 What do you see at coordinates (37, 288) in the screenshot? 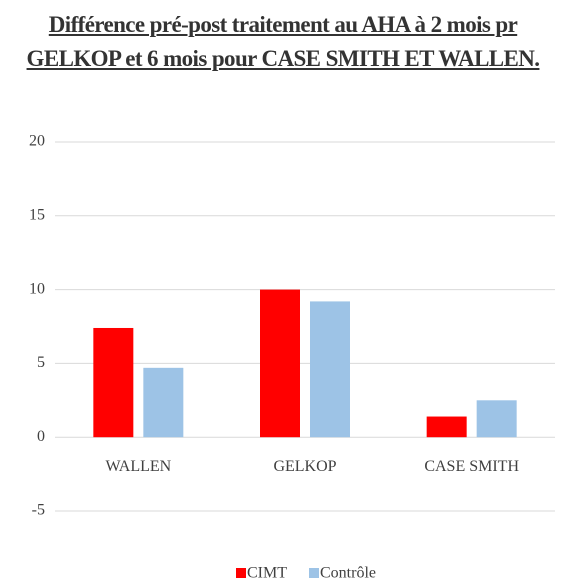
I see `y-tick-label: 10` at bounding box center [37, 288].